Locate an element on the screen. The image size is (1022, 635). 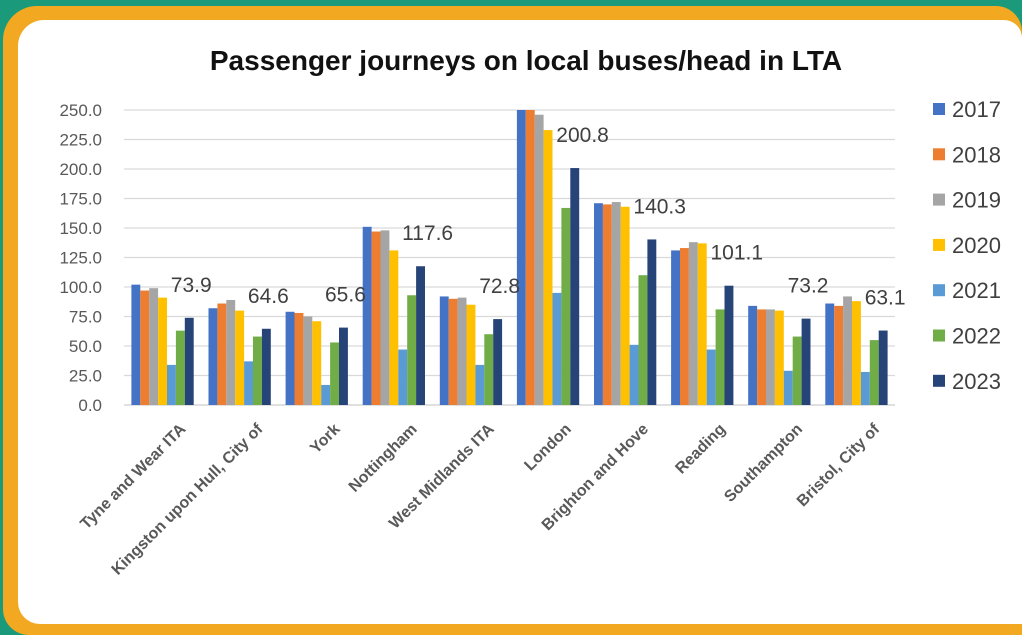
data-label: 63.1 is located at coordinates (885, 298).